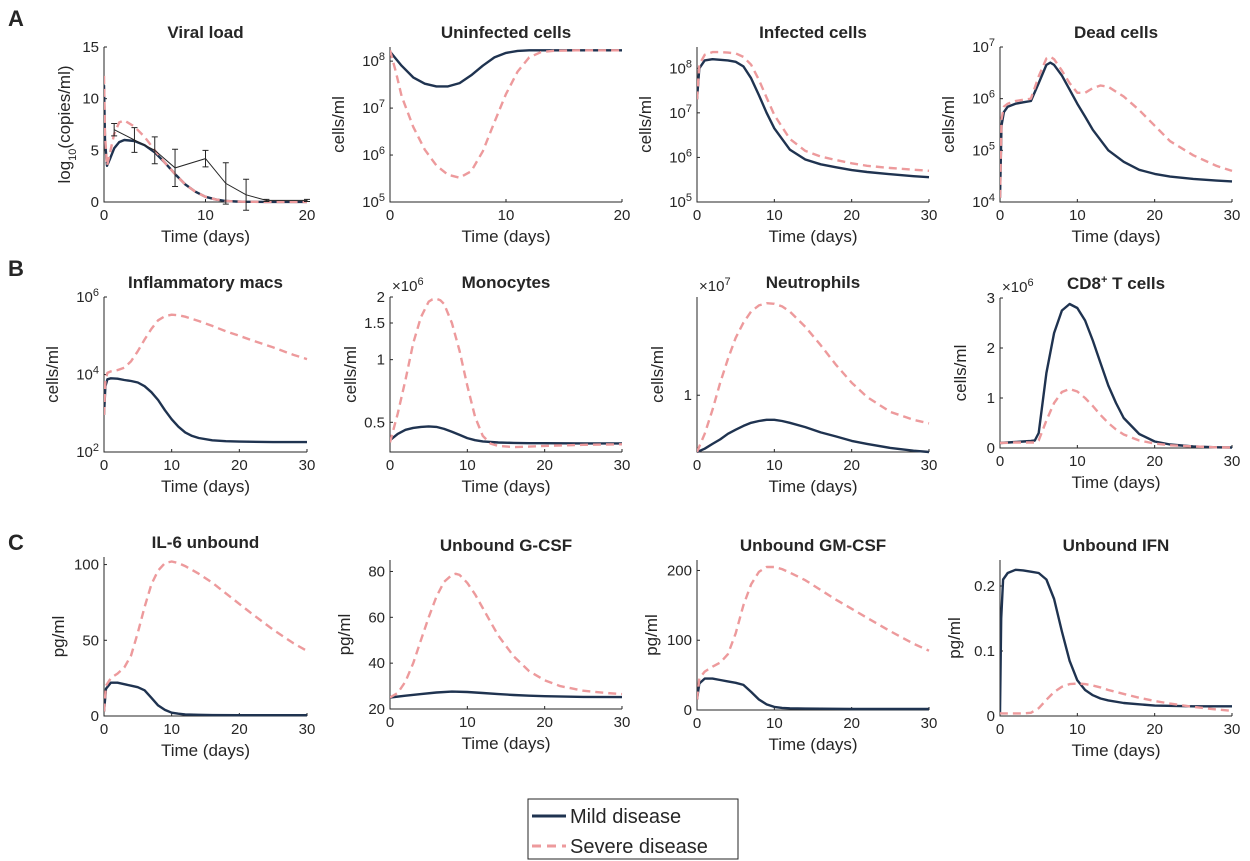 Image resolution: width=1250 pixels, height=861 pixels. I want to click on plot-title: Viral load, so click(205, 32).